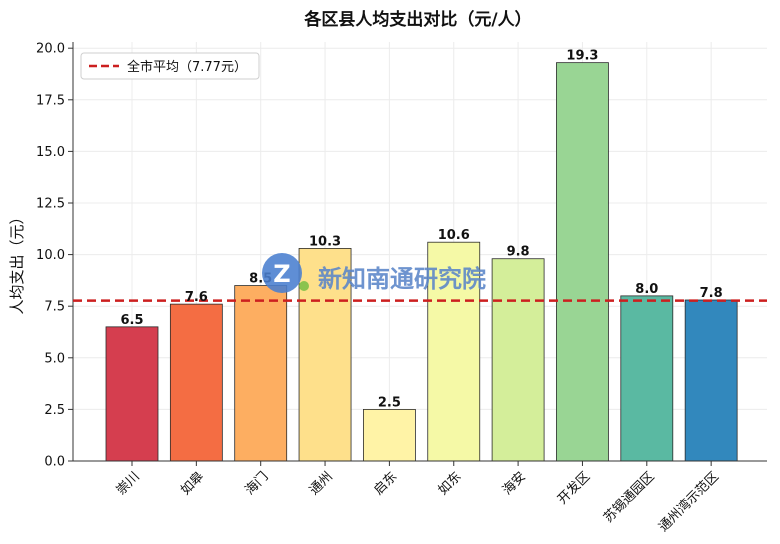 This screenshot has height=544, width=780. Describe the element at coordinates (402, 279) in the screenshot. I see `watermark-text: 新知南通研究院` at that location.